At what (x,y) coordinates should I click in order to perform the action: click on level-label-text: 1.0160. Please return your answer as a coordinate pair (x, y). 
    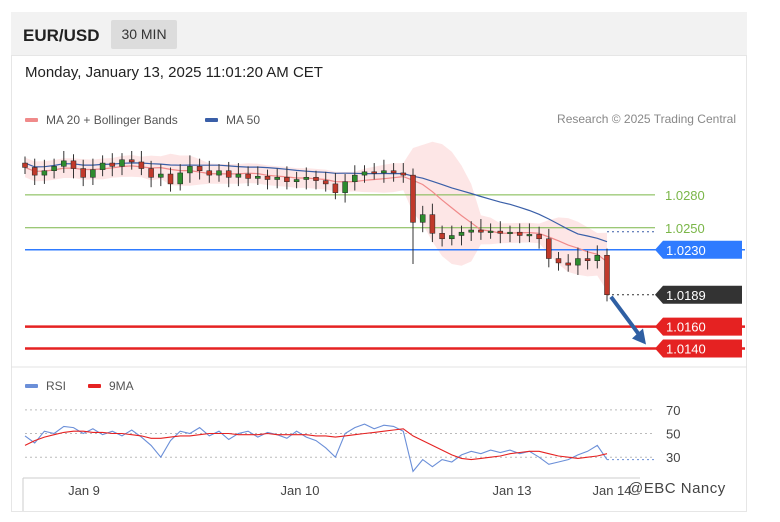
    Looking at the image, I should click on (686, 327).